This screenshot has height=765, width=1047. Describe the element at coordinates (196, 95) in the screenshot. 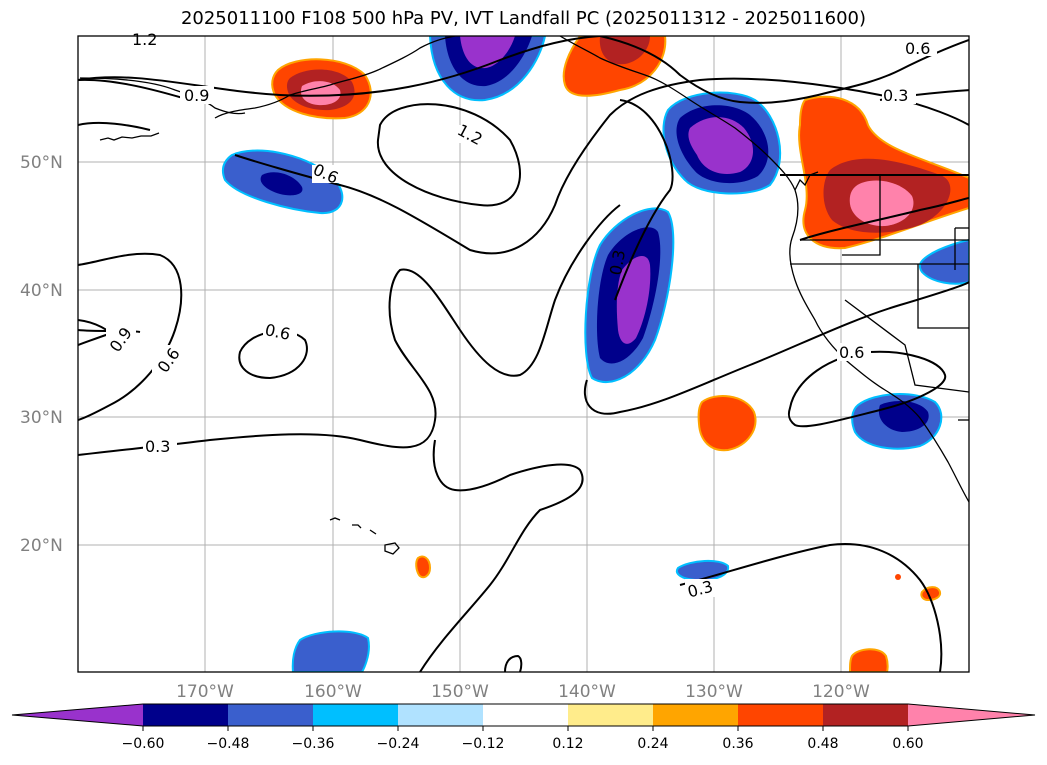

I see `contour-label-2: 0.9` at that location.